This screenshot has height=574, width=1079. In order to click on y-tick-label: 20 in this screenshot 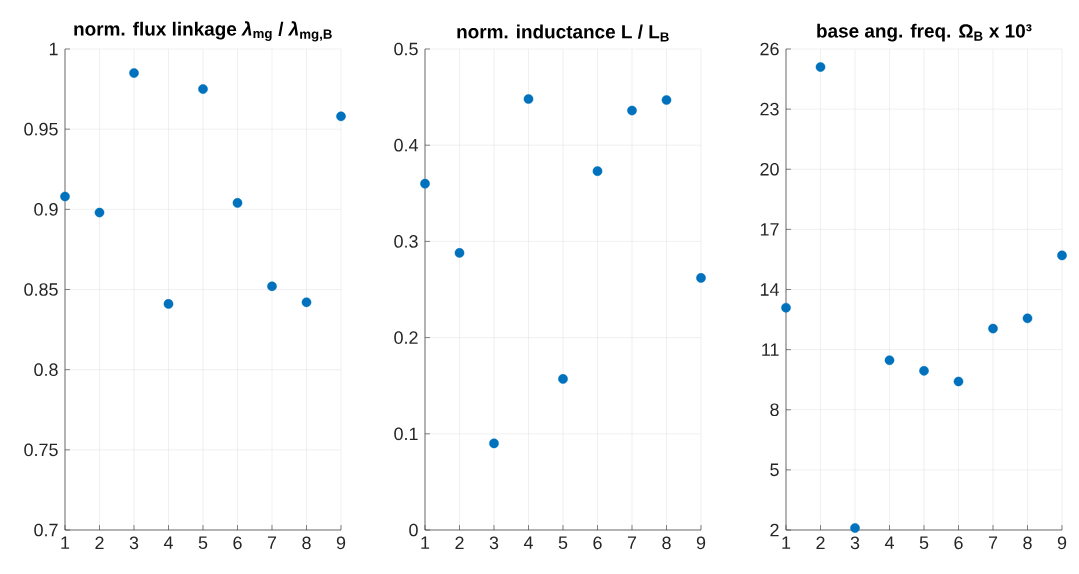, I will do `click(769, 169)`.